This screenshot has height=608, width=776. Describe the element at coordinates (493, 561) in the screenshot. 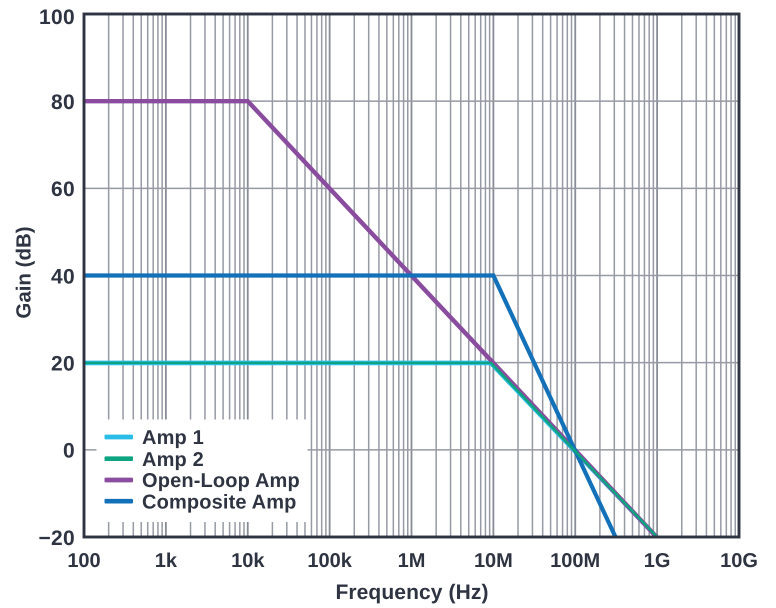

I see `svg-text: 10M` at that location.